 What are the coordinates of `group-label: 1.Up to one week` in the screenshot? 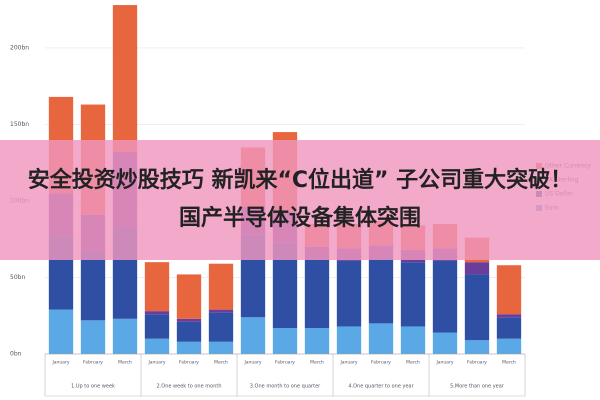 It's located at (93, 387).